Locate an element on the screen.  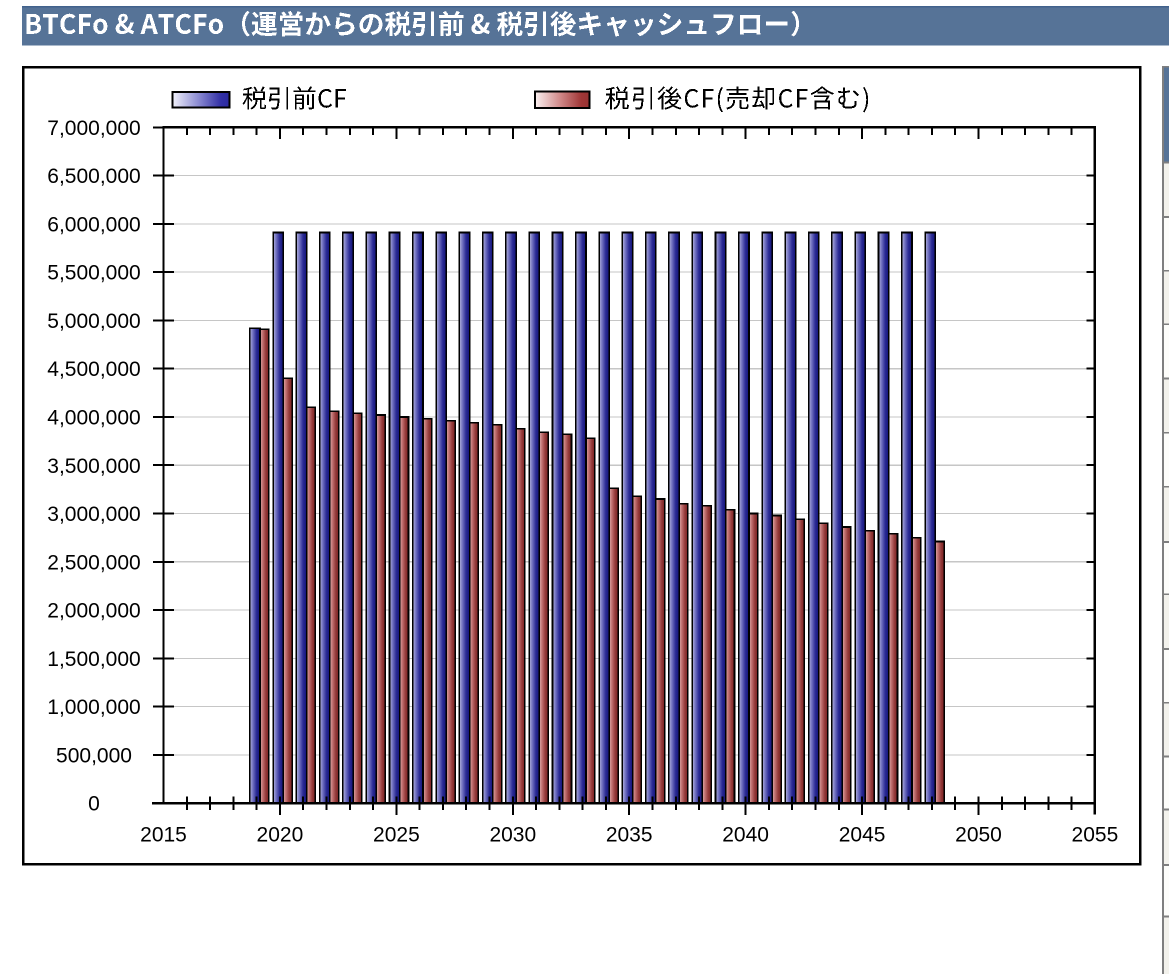
svg-text: 0 is located at coordinates (94, 804).